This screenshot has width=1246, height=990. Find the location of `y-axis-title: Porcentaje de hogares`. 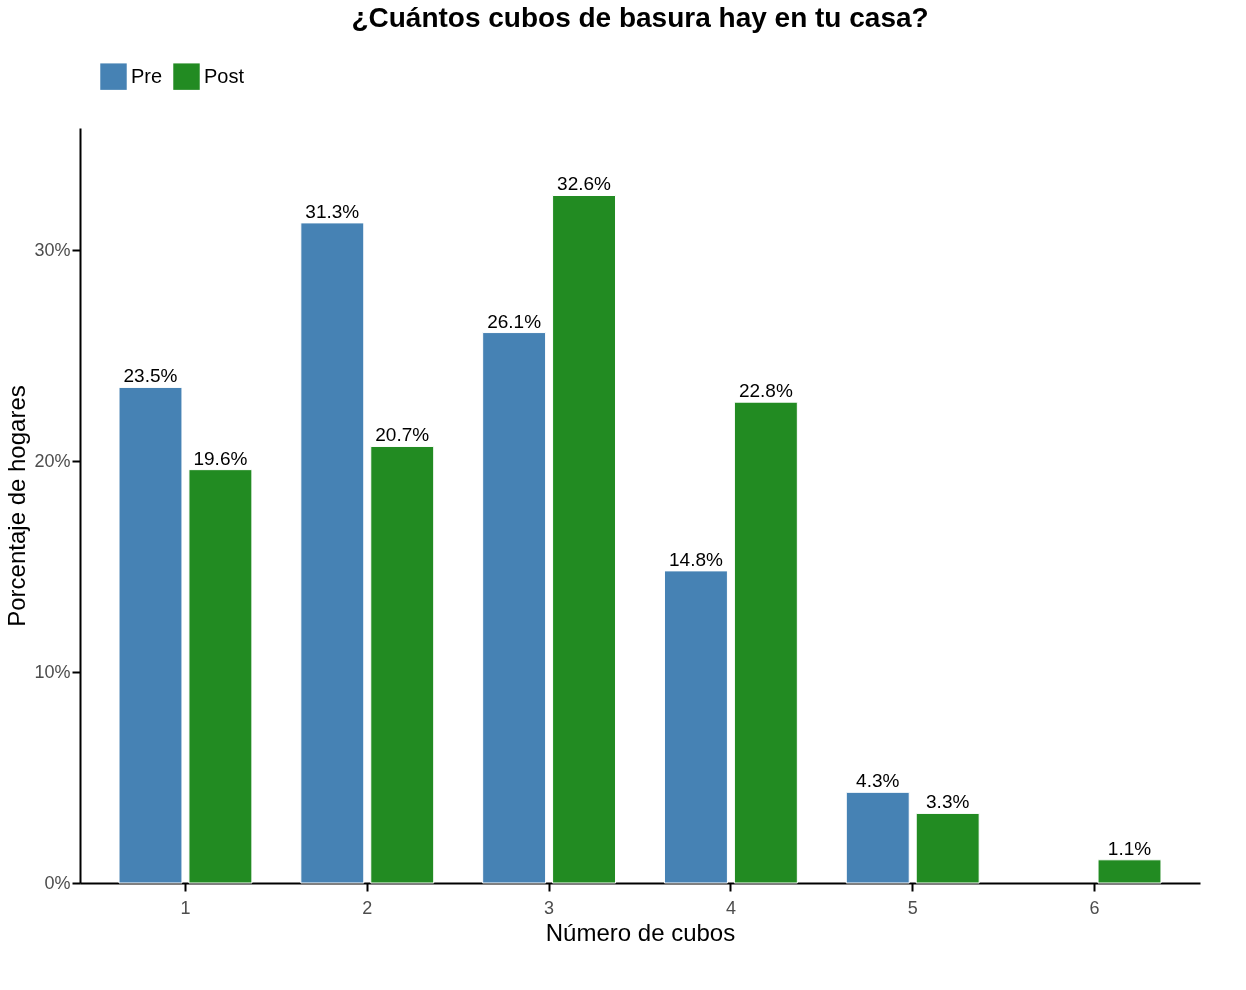

y-axis-title: Porcentaje de hogares is located at coordinates (17, 506).